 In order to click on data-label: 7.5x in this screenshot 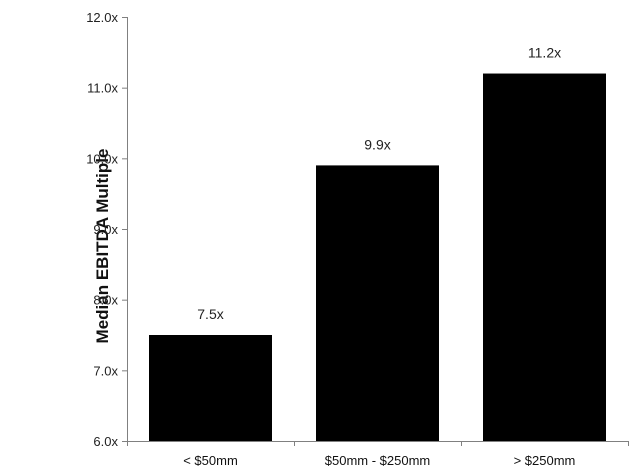, I will do `click(210, 314)`.